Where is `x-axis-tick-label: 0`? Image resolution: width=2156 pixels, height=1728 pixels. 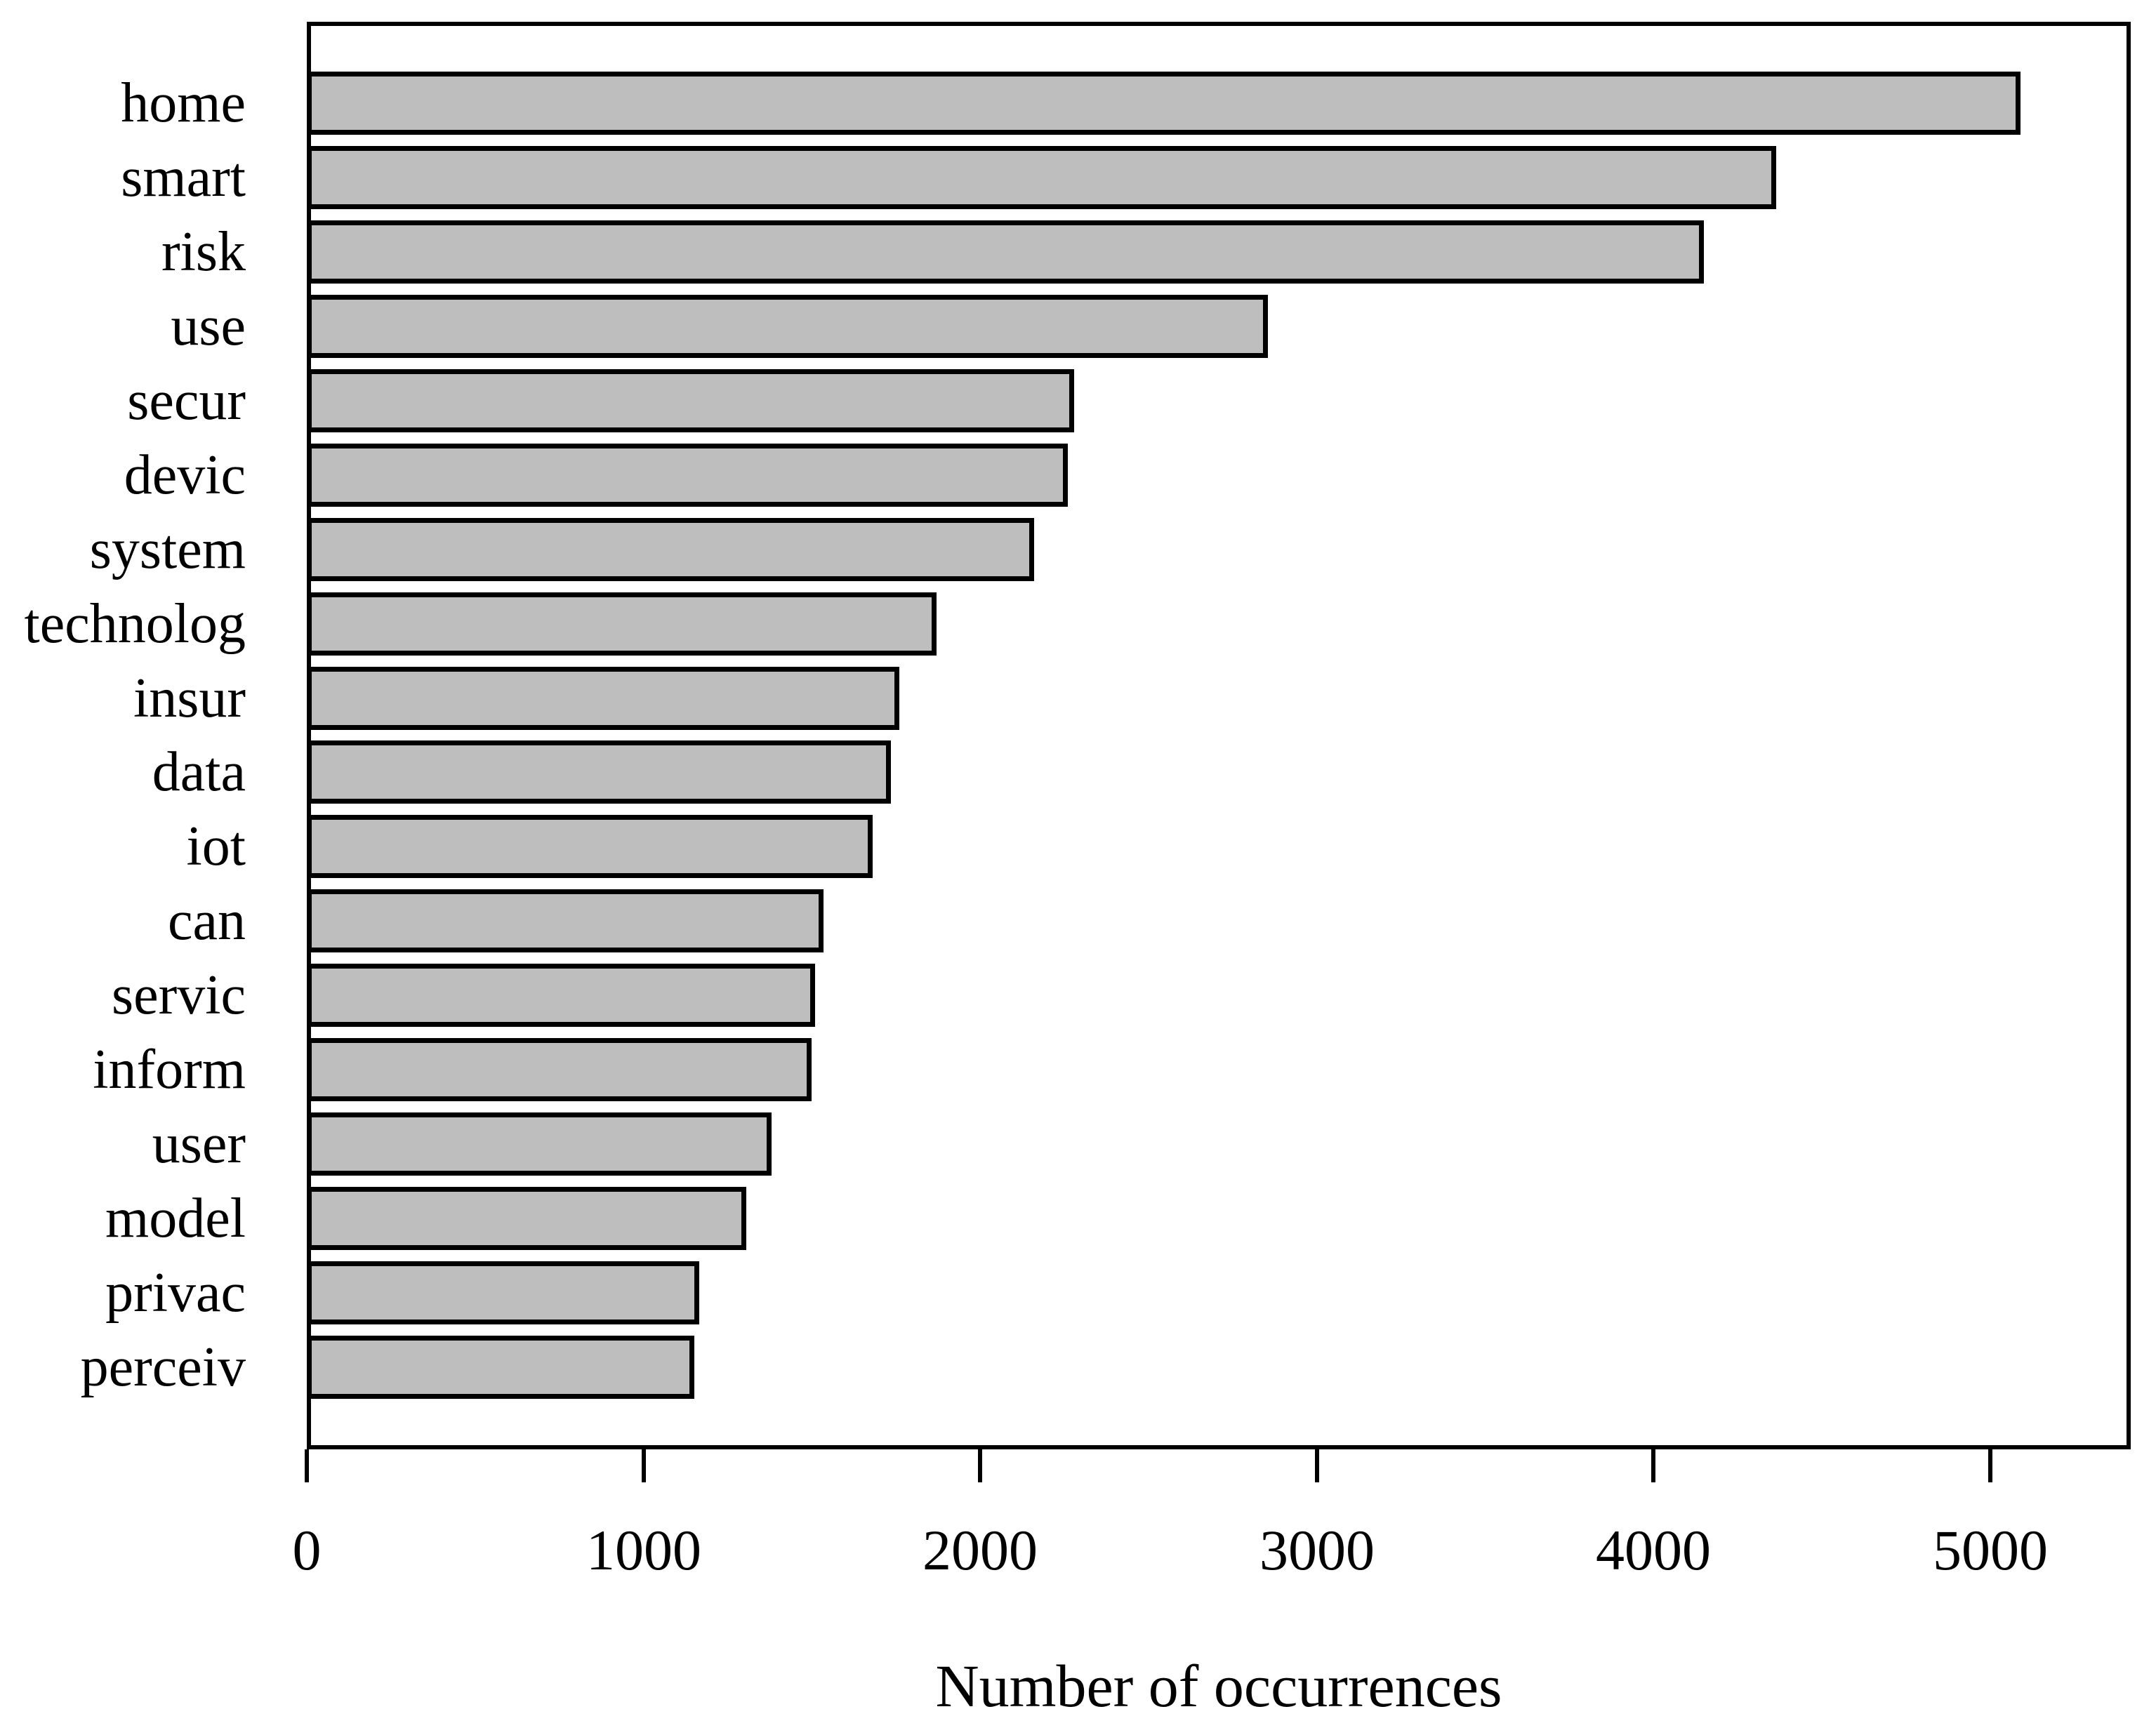
x-axis-tick-label: 0 is located at coordinates (307, 1550).